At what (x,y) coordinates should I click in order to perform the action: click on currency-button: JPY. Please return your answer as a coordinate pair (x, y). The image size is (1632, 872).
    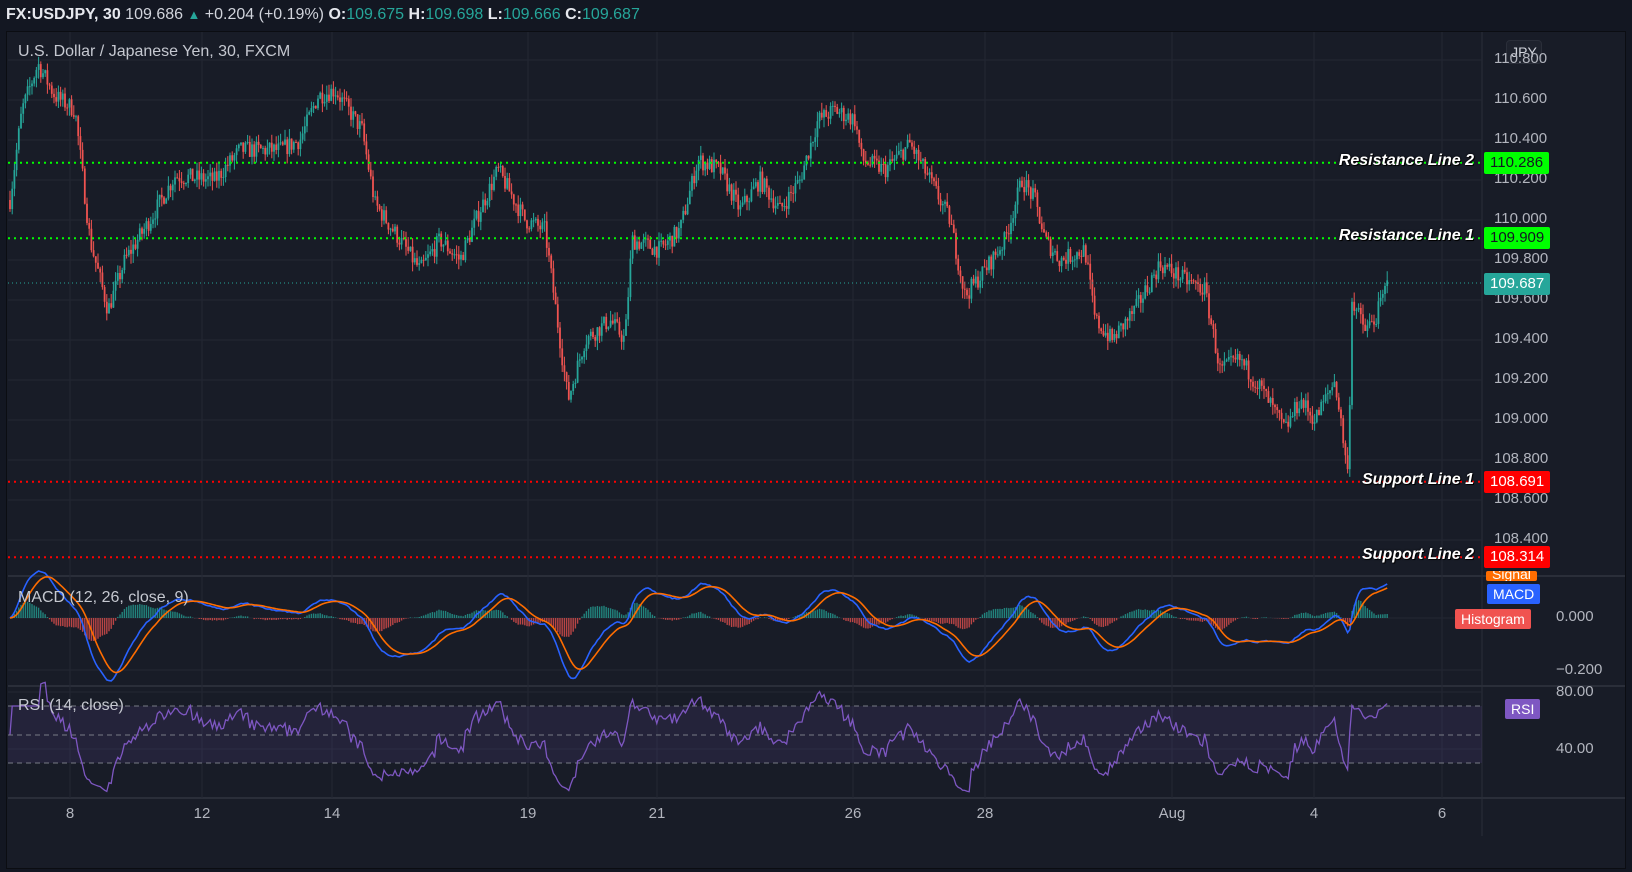
    Looking at the image, I should click on (1524, 52).